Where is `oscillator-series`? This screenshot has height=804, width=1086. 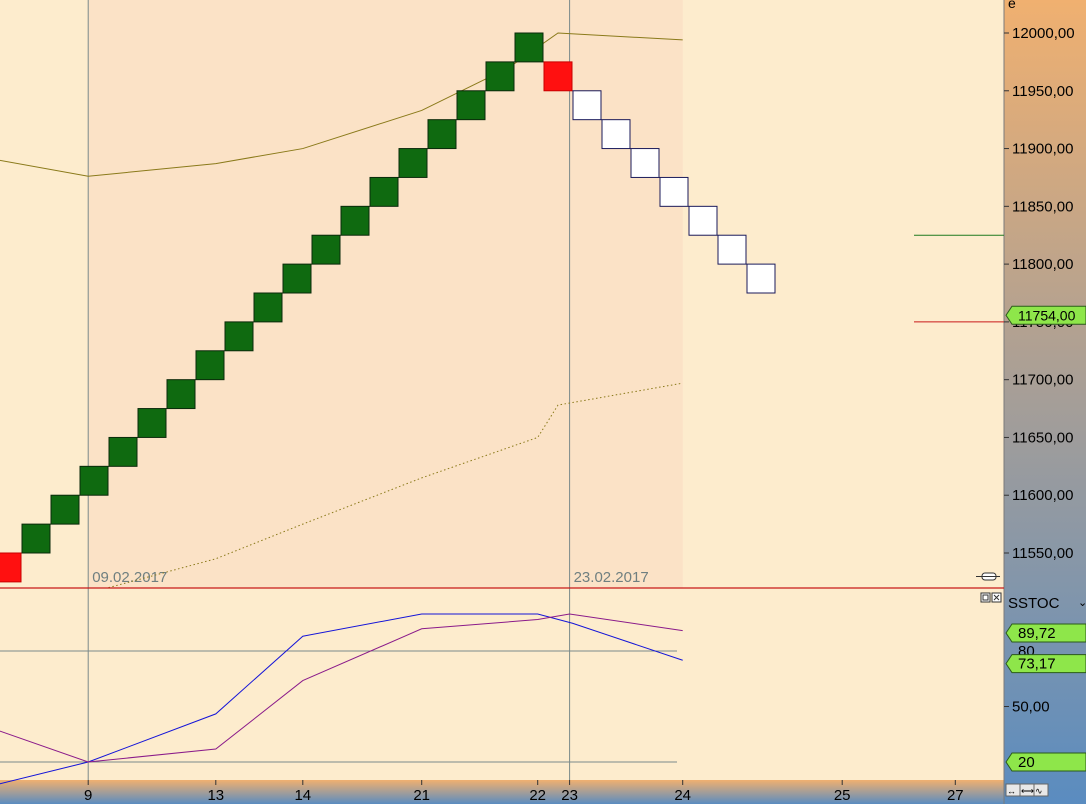
oscillator-series is located at coordinates (341, 699).